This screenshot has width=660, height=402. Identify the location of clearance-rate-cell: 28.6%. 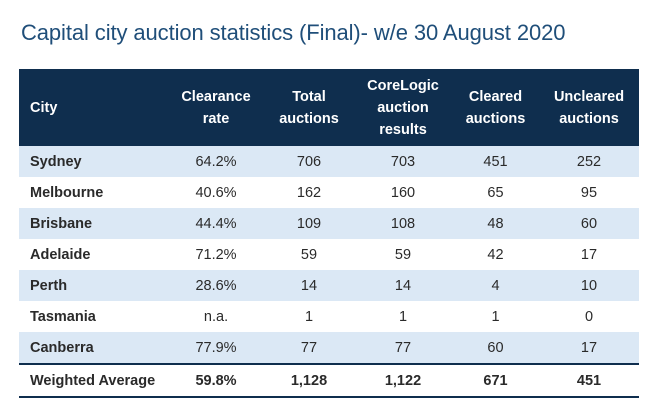
(216, 285).